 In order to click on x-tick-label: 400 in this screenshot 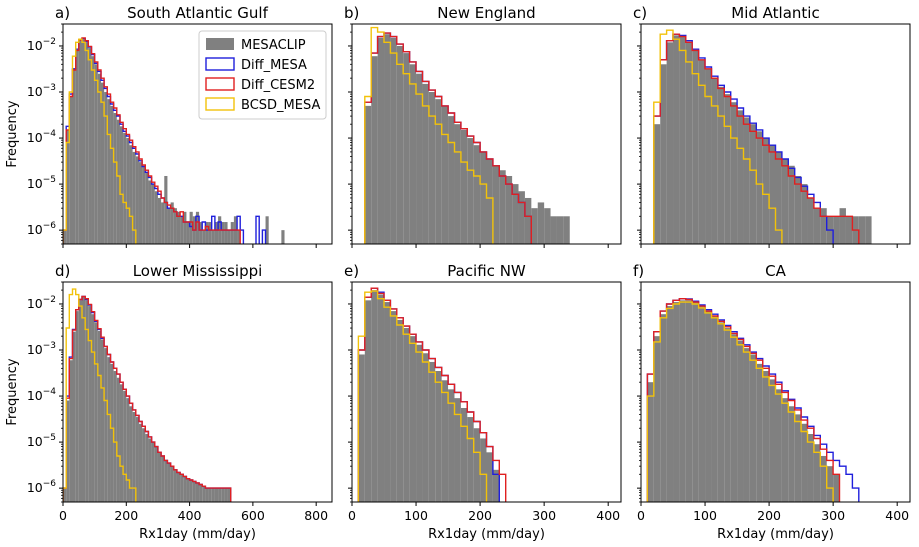, I will do `click(190, 515)`.